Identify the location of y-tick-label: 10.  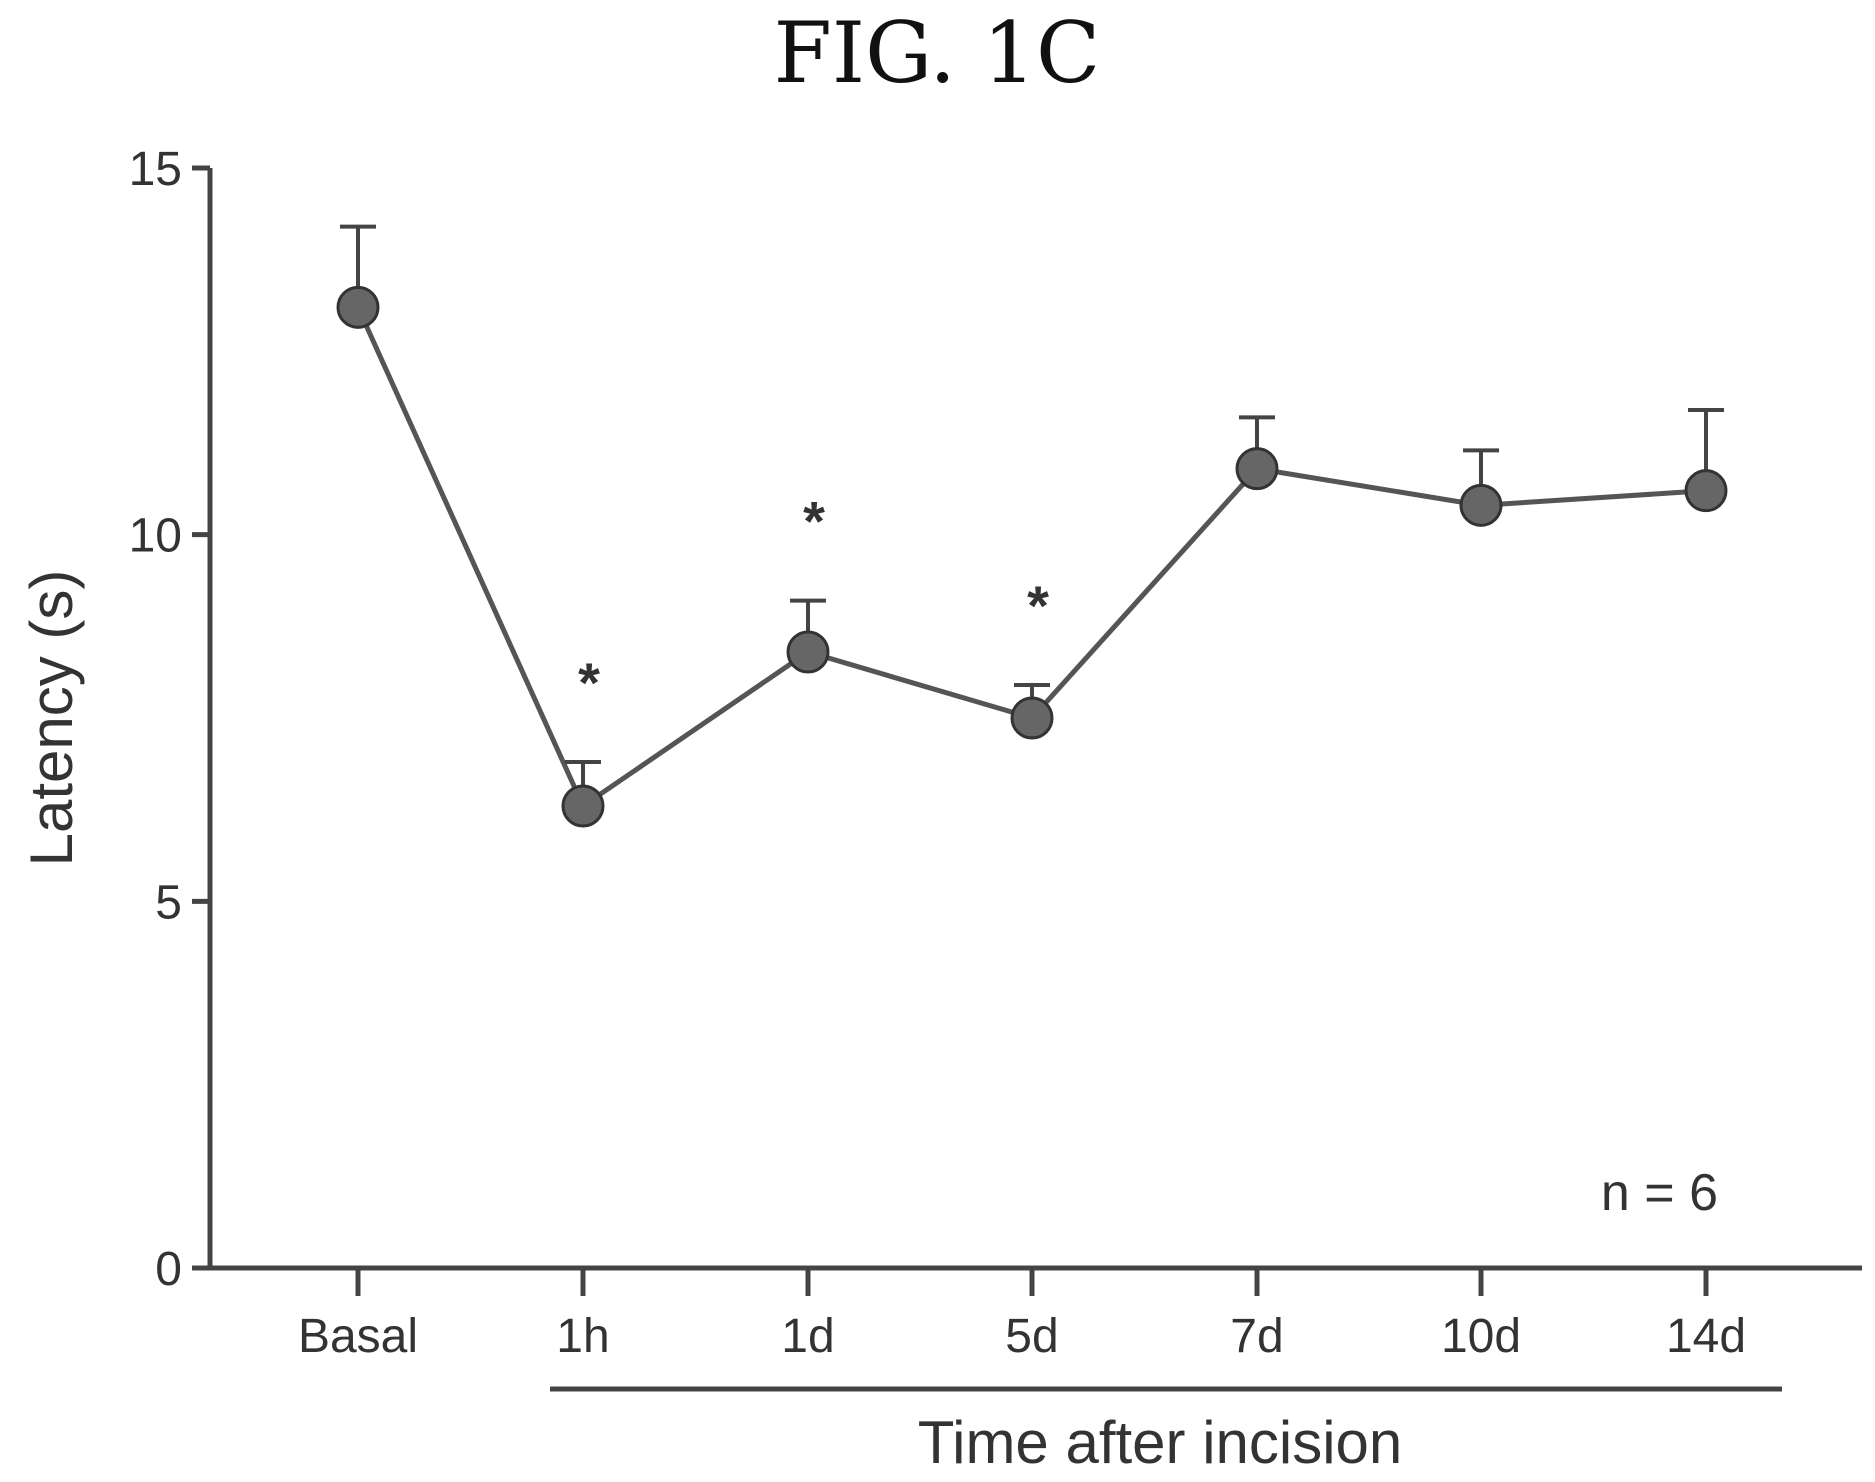
(155, 536).